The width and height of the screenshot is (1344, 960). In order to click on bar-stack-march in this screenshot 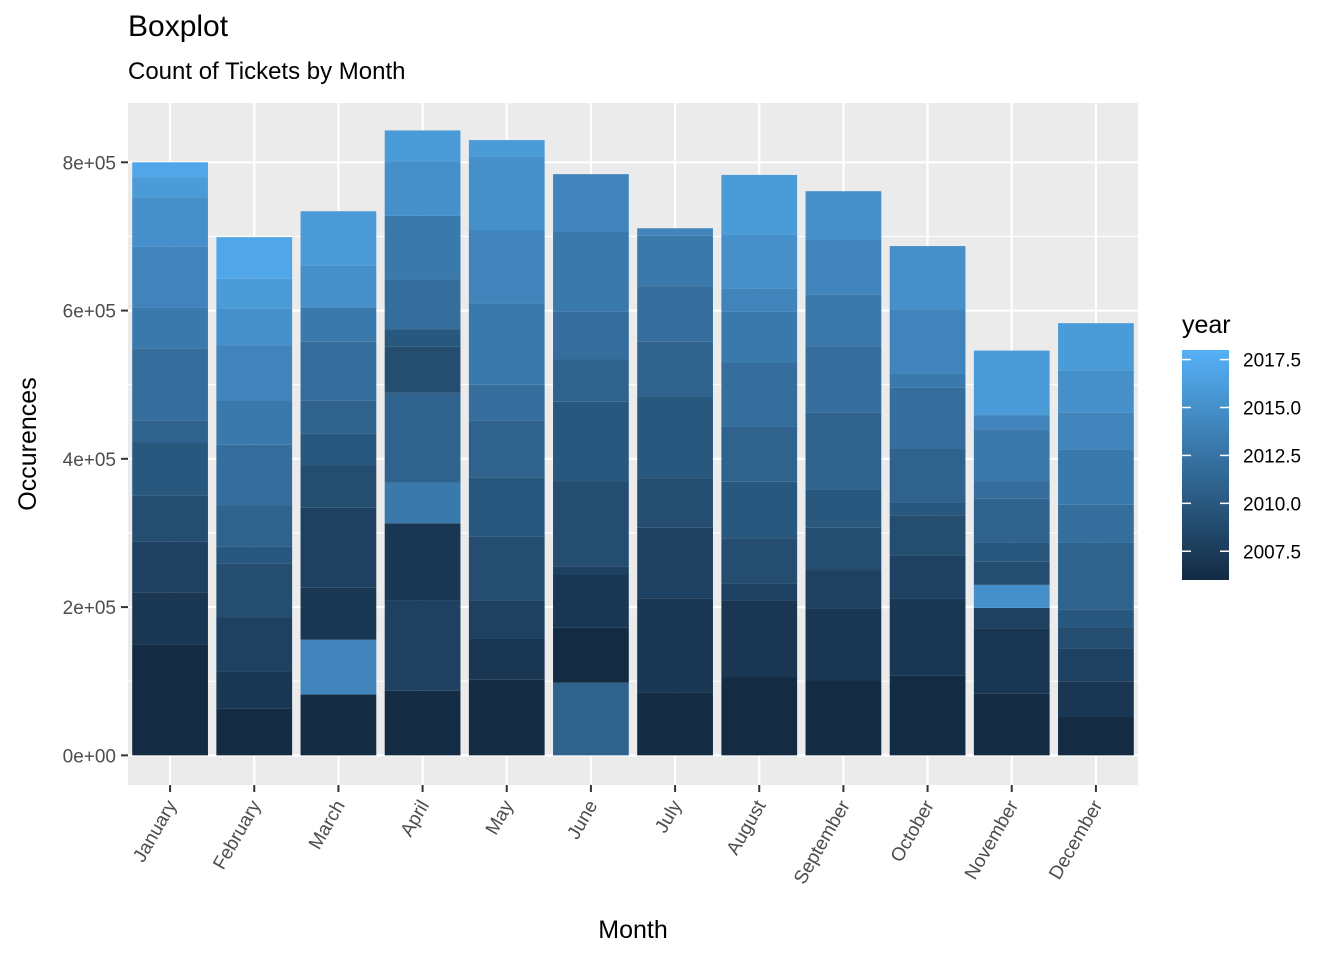, I will do `click(338, 483)`.